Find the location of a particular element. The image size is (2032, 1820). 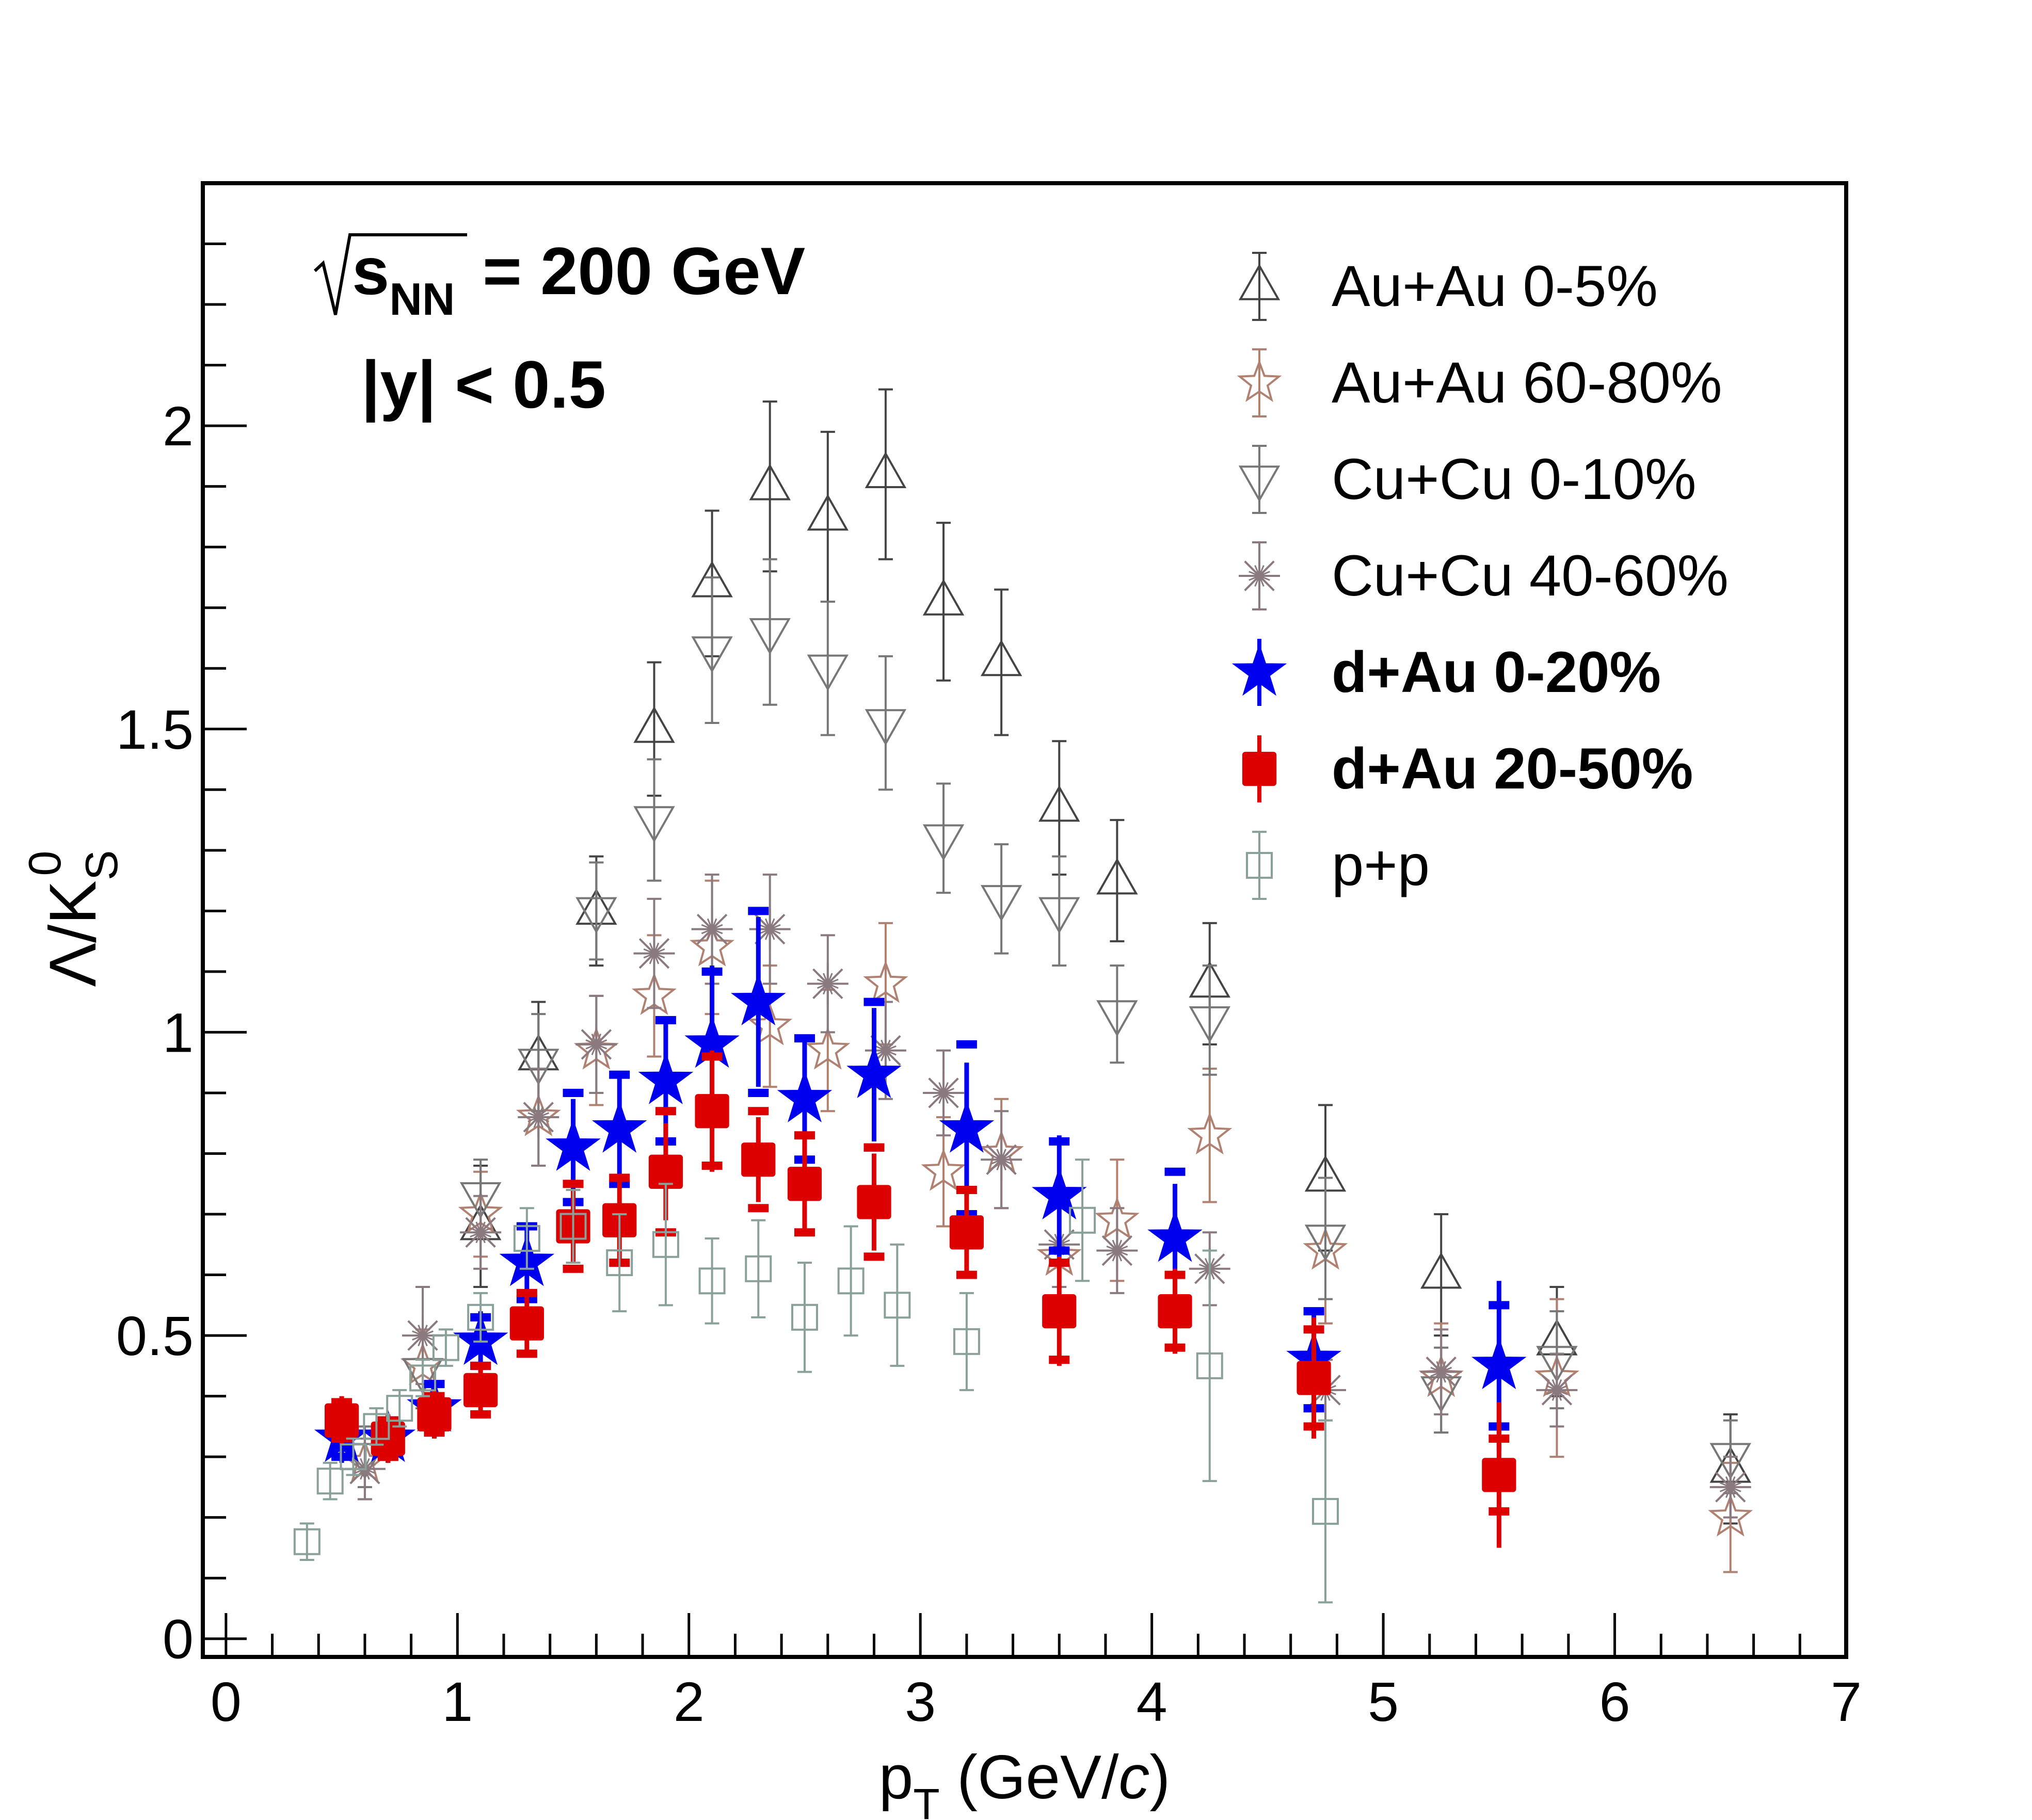

rapidity-cut: |y| < 0.5 is located at coordinates (483, 385).